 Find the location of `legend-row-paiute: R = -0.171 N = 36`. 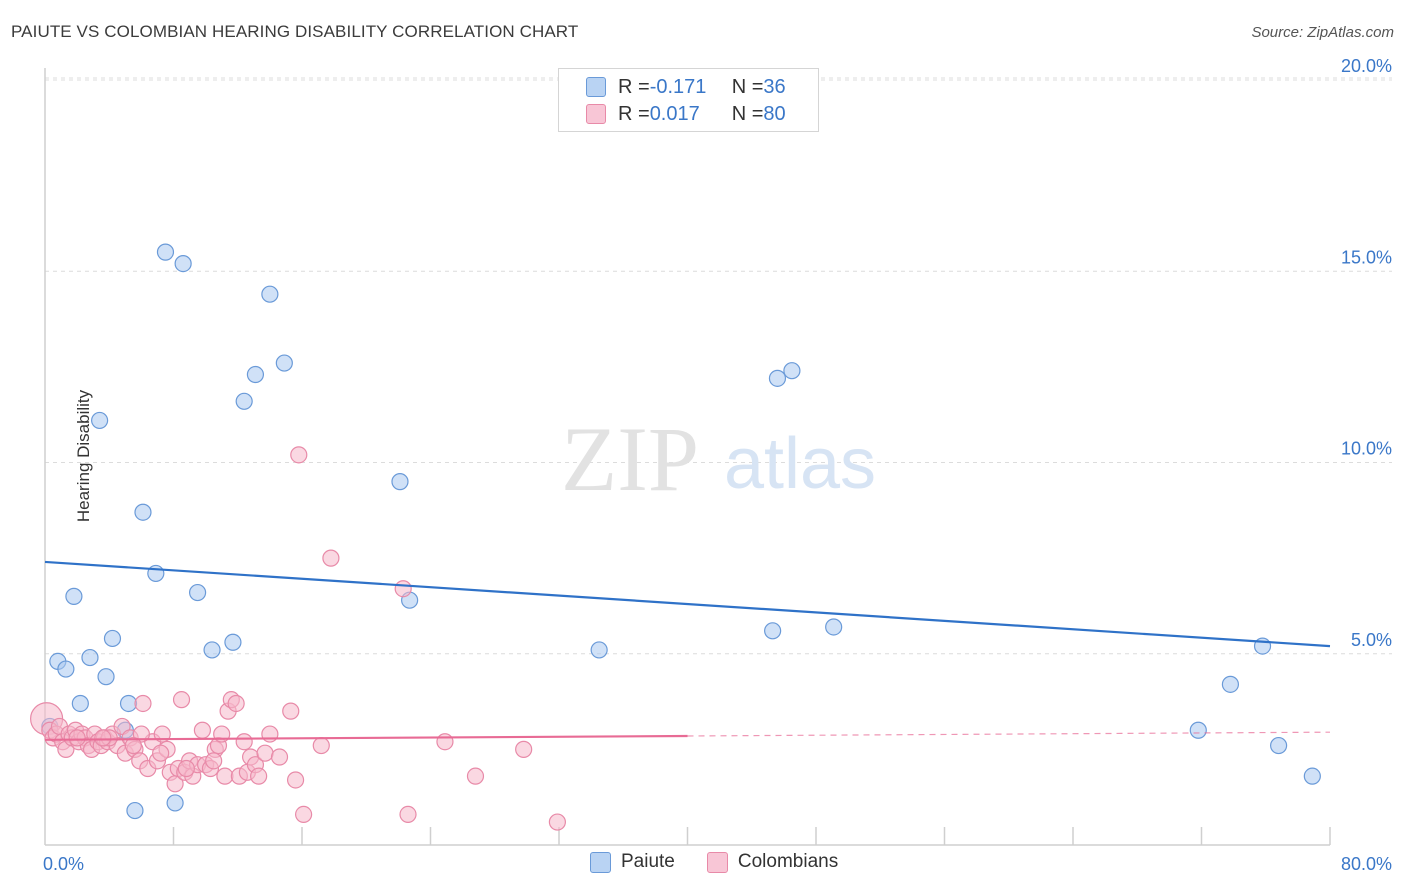

legend-row-paiute: R = -0.171 N = 36 is located at coordinates (686, 87).